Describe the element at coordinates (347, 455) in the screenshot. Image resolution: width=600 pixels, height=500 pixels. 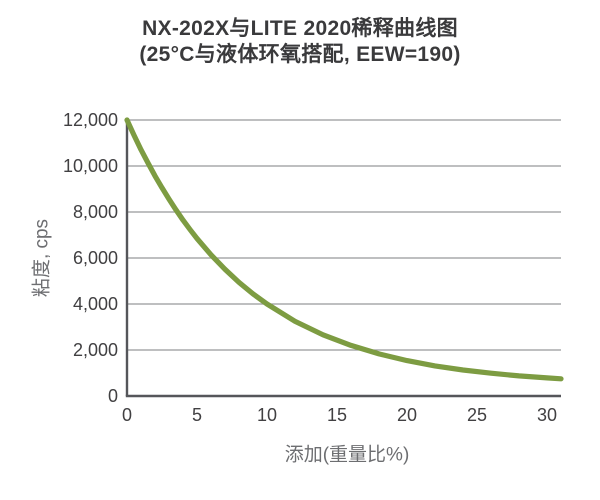
I see `x-axis-title: 添加(重量比%)` at that location.